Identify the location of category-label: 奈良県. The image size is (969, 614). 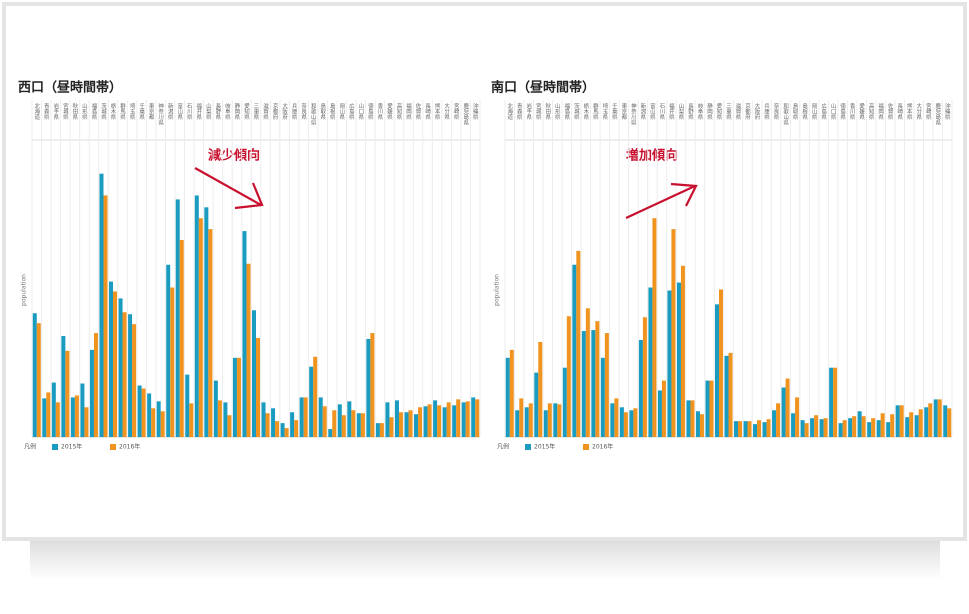
(776, 111).